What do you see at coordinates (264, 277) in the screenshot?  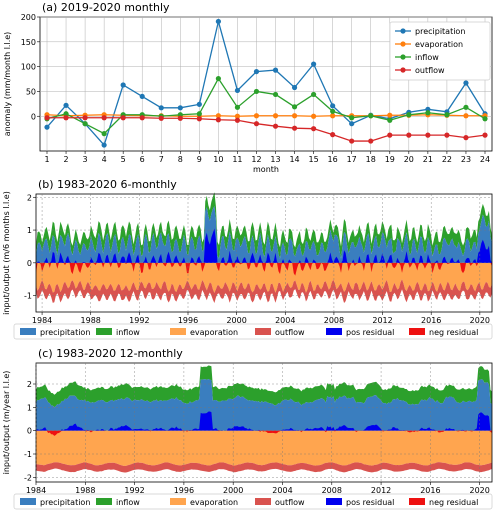 I see `area-evaporation` at bounding box center [264, 277].